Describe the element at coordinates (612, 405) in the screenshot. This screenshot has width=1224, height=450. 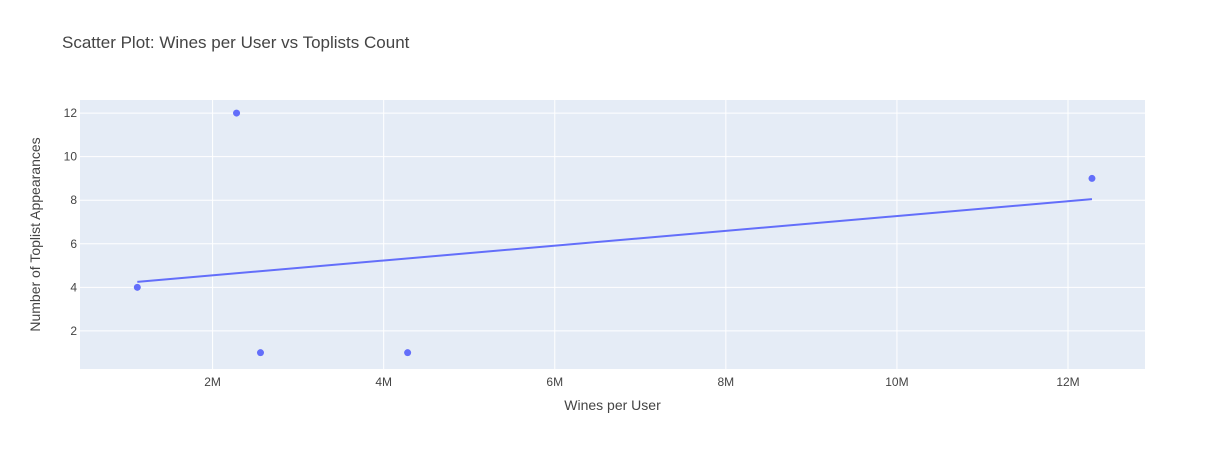
I see `x-axis-title: Wines per User` at that location.